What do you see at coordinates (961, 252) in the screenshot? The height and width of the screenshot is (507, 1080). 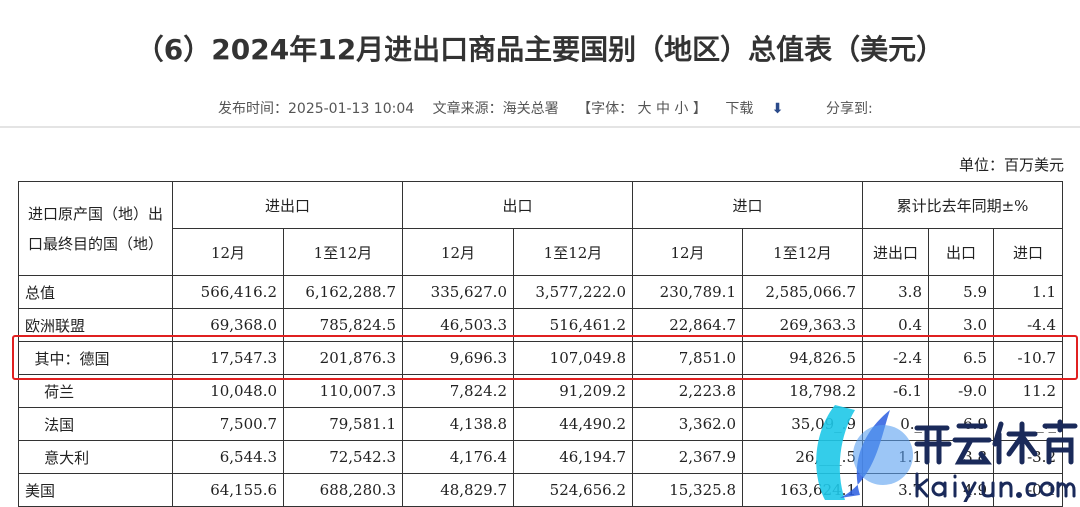 I see `header-yoy-export: 出口` at bounding box center [961, 252].